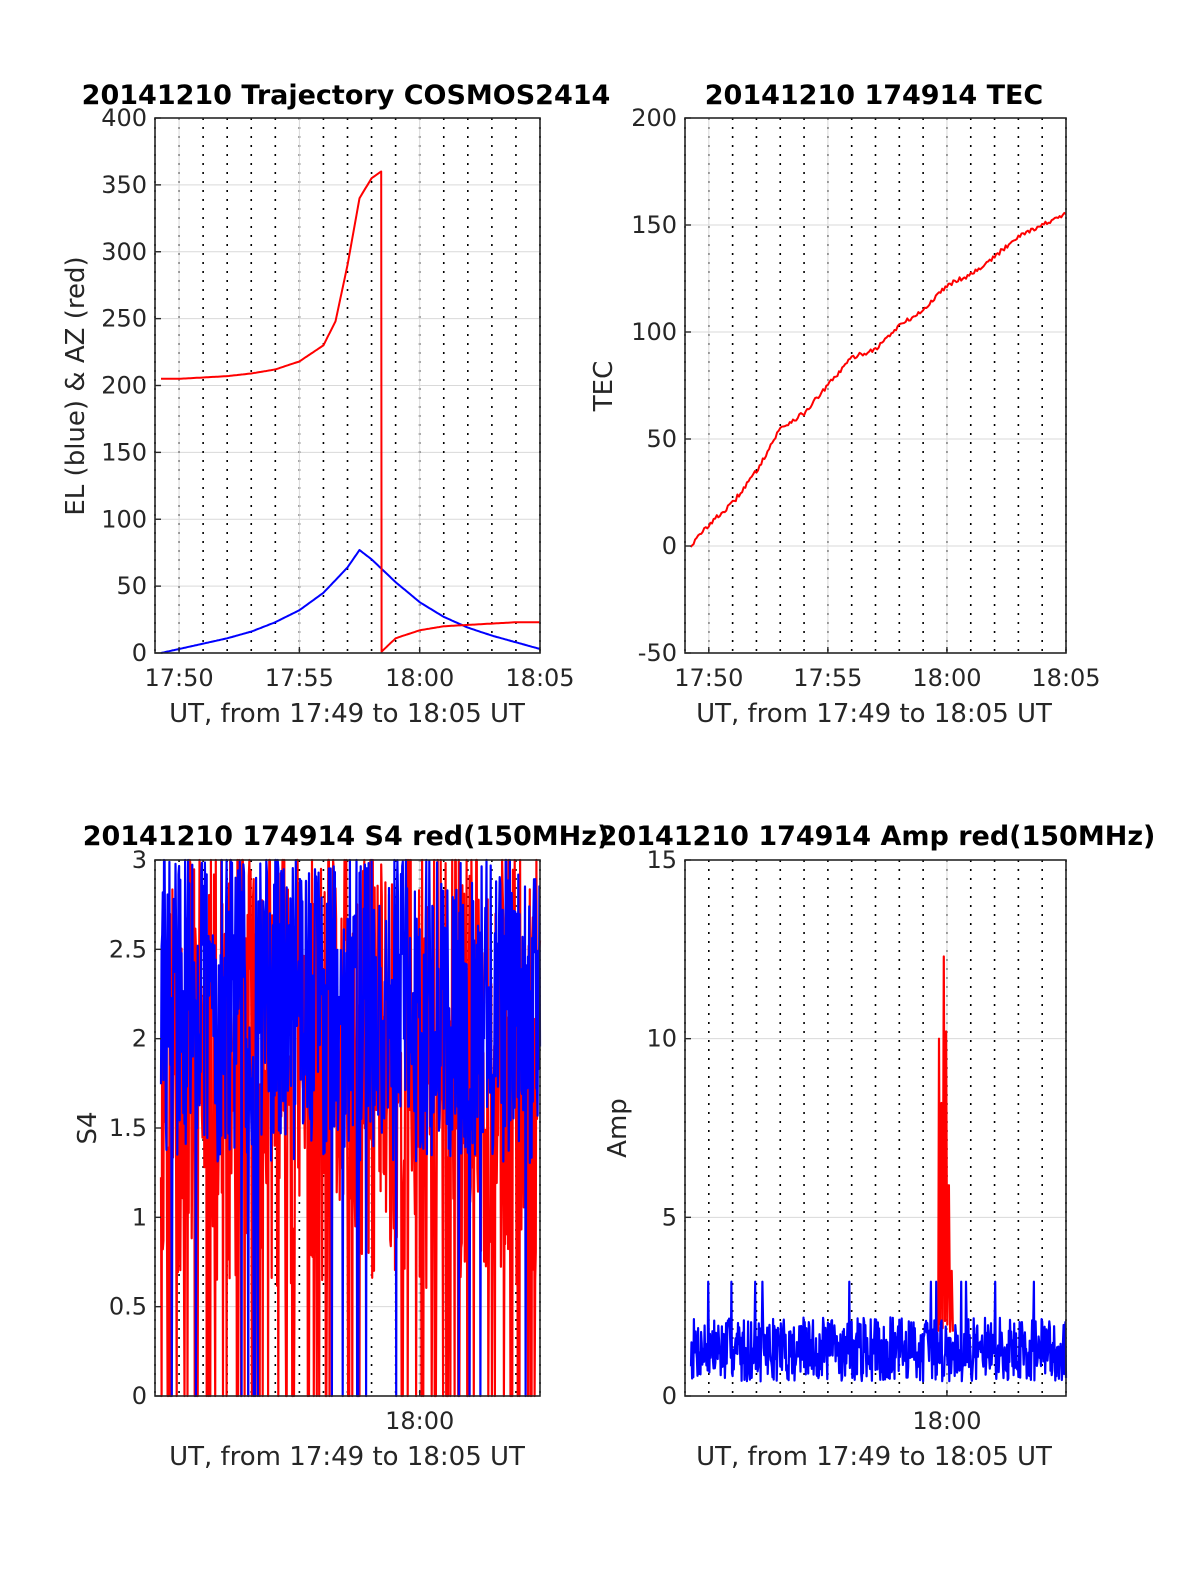 The height and width of the screenshot is (1579, 1200). What do you see at coordinates (878, 1169) in the screenshot?
I see `amp-series` at bounding box center [878, 1169].